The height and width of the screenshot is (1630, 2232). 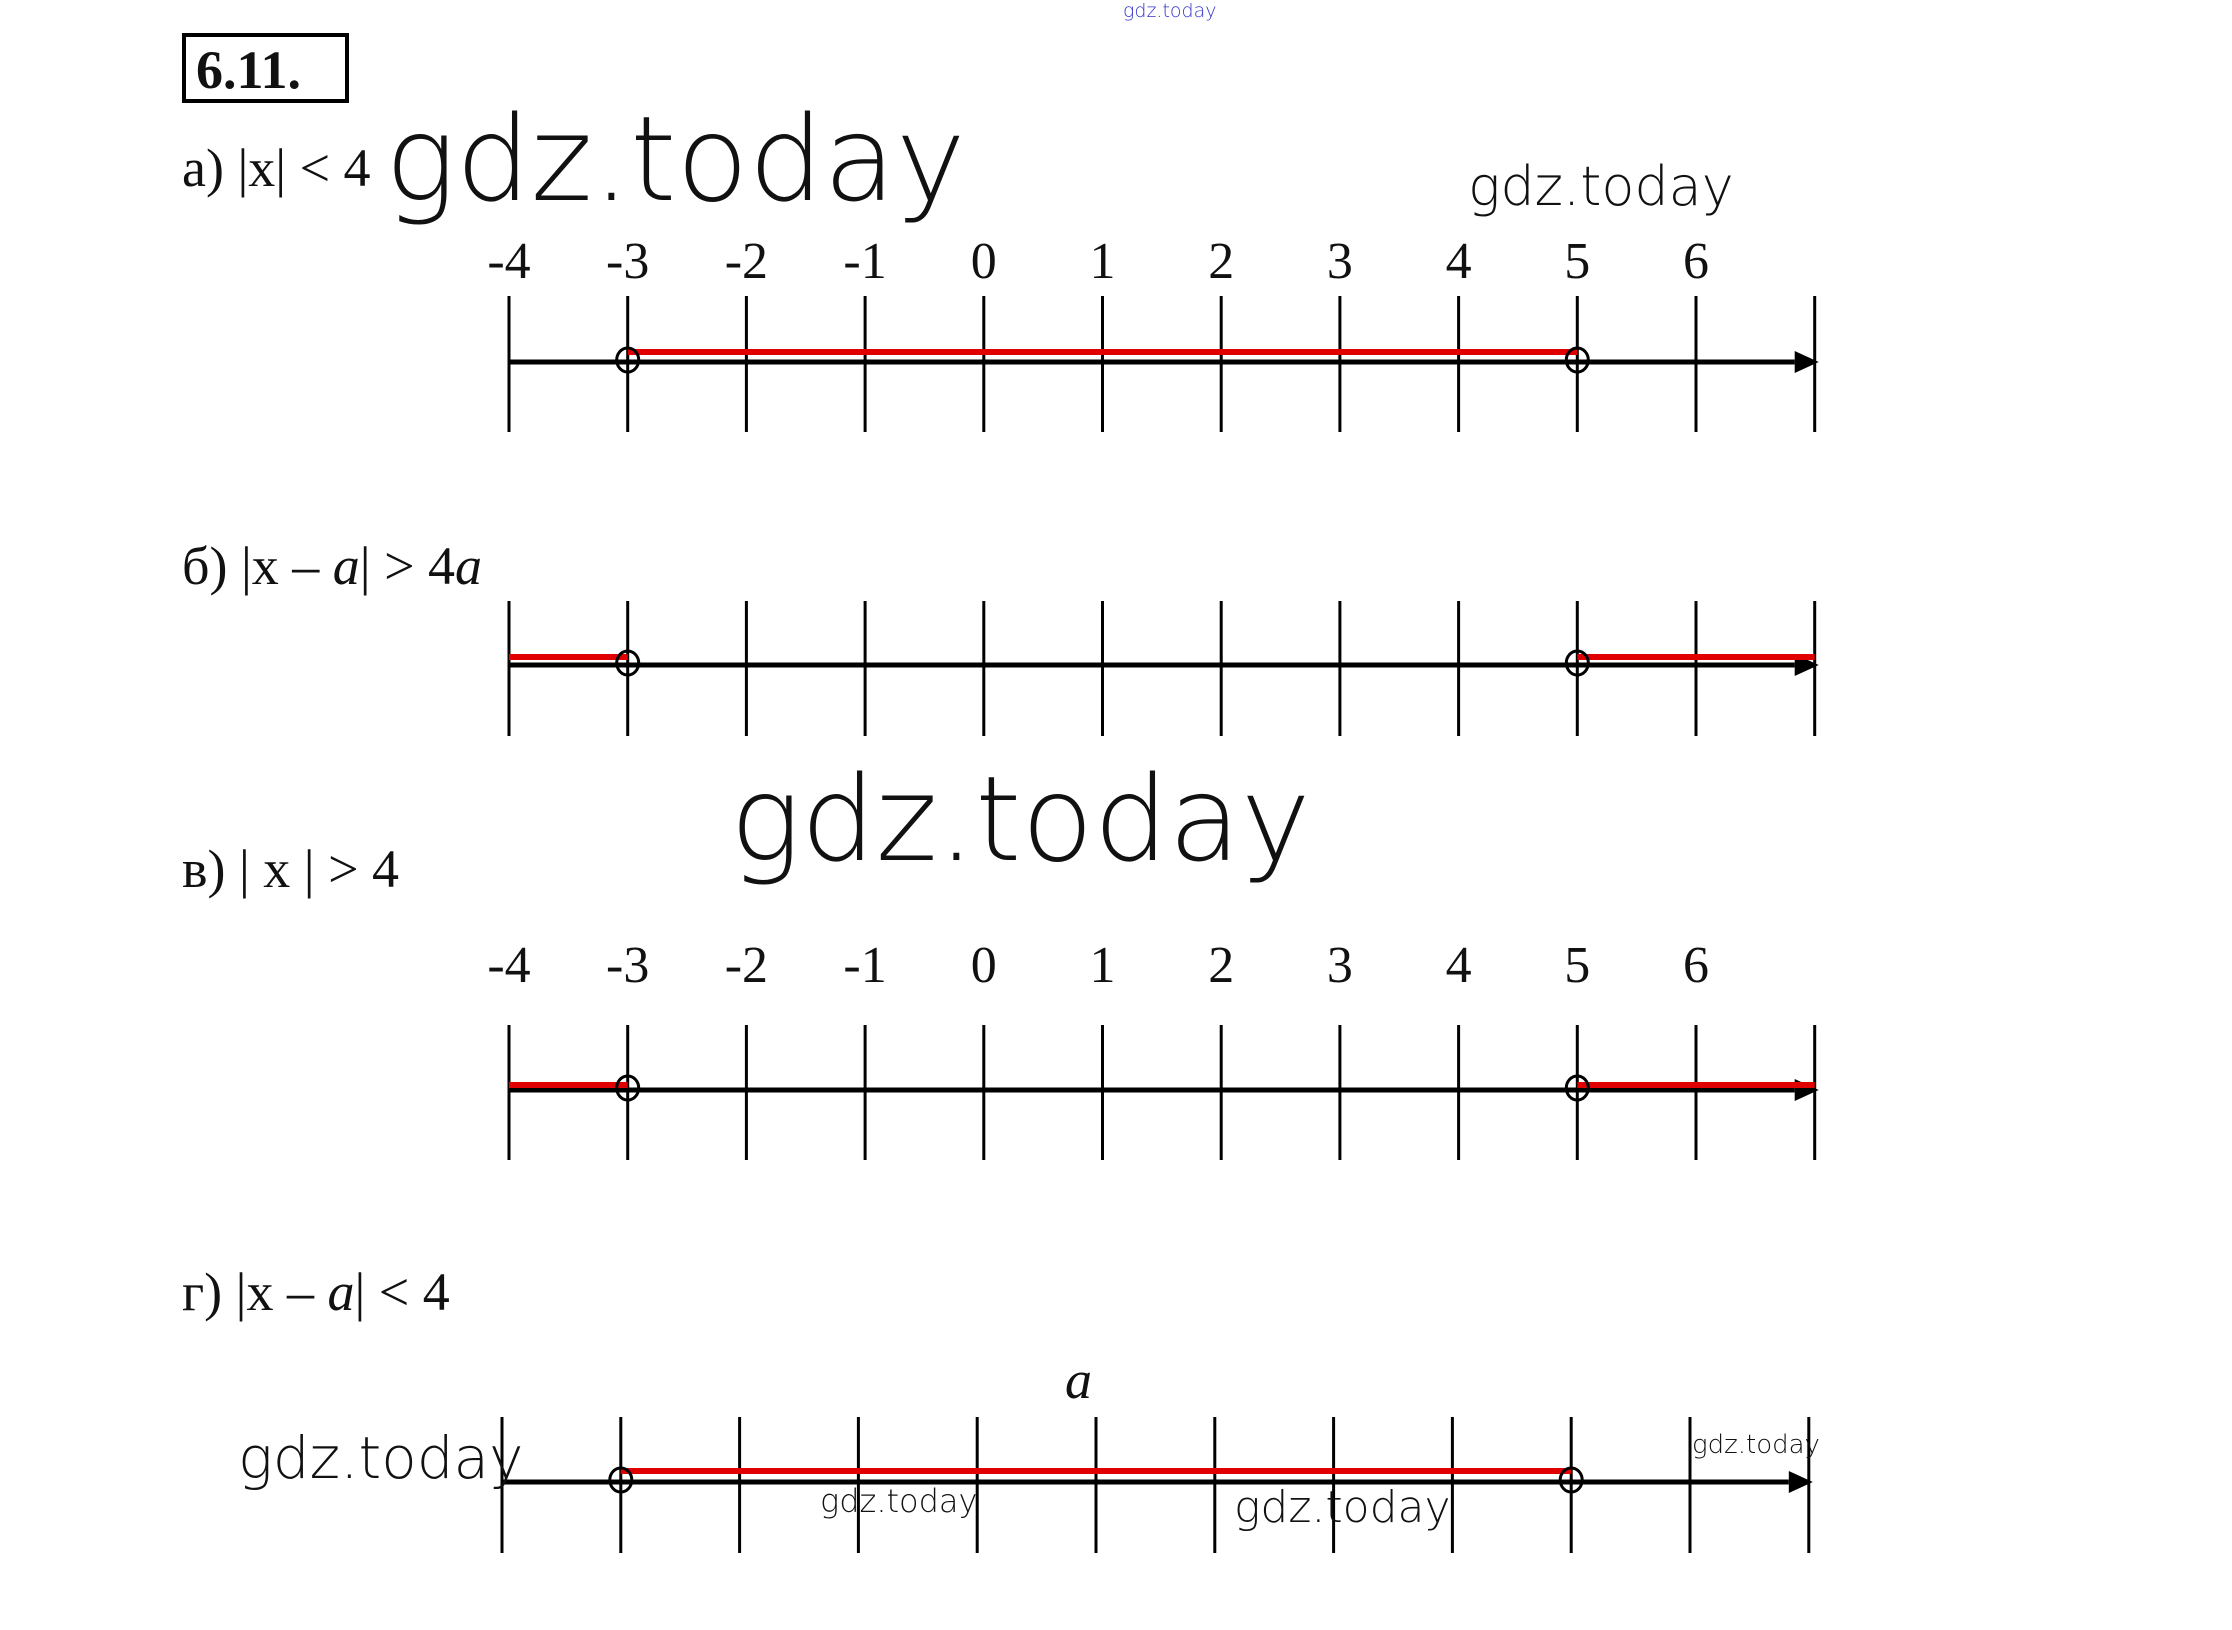 I want to click on part-b-label: б) |x – a| > 4a, so click(x=332, y=566).